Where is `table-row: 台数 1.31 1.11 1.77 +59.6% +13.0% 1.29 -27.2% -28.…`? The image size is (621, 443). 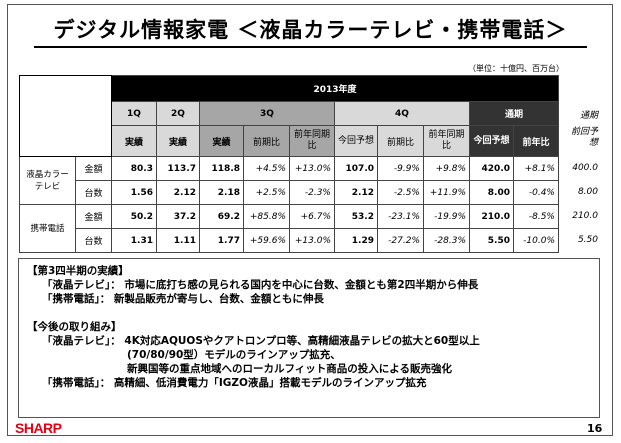 table-row: 台数 1.31 1.11 1.77 +59.6% +13.0% 1.29 -27.2% -28.… is located at coordinates (289, 240).